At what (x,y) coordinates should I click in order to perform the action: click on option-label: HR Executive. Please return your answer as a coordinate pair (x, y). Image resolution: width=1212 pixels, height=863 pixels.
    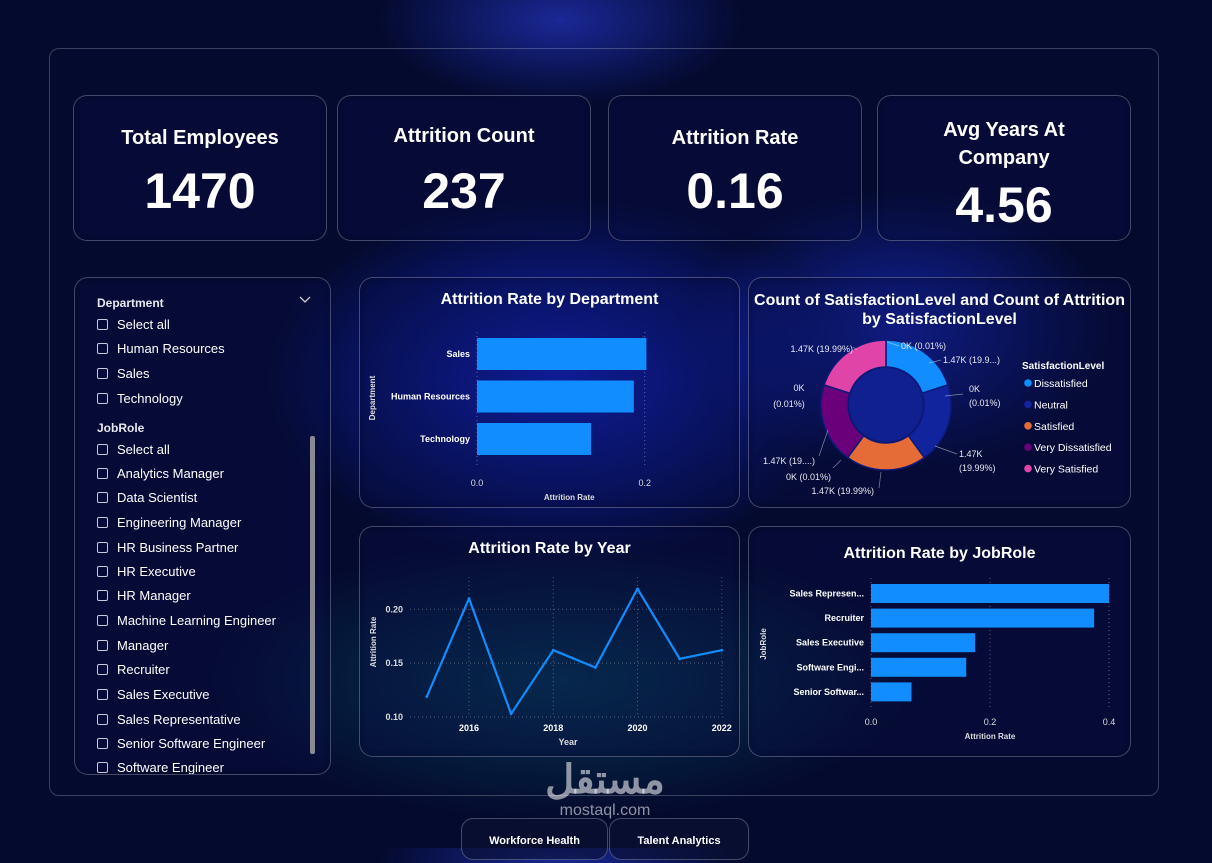
    Looking at the image, I should click on (156, 571).